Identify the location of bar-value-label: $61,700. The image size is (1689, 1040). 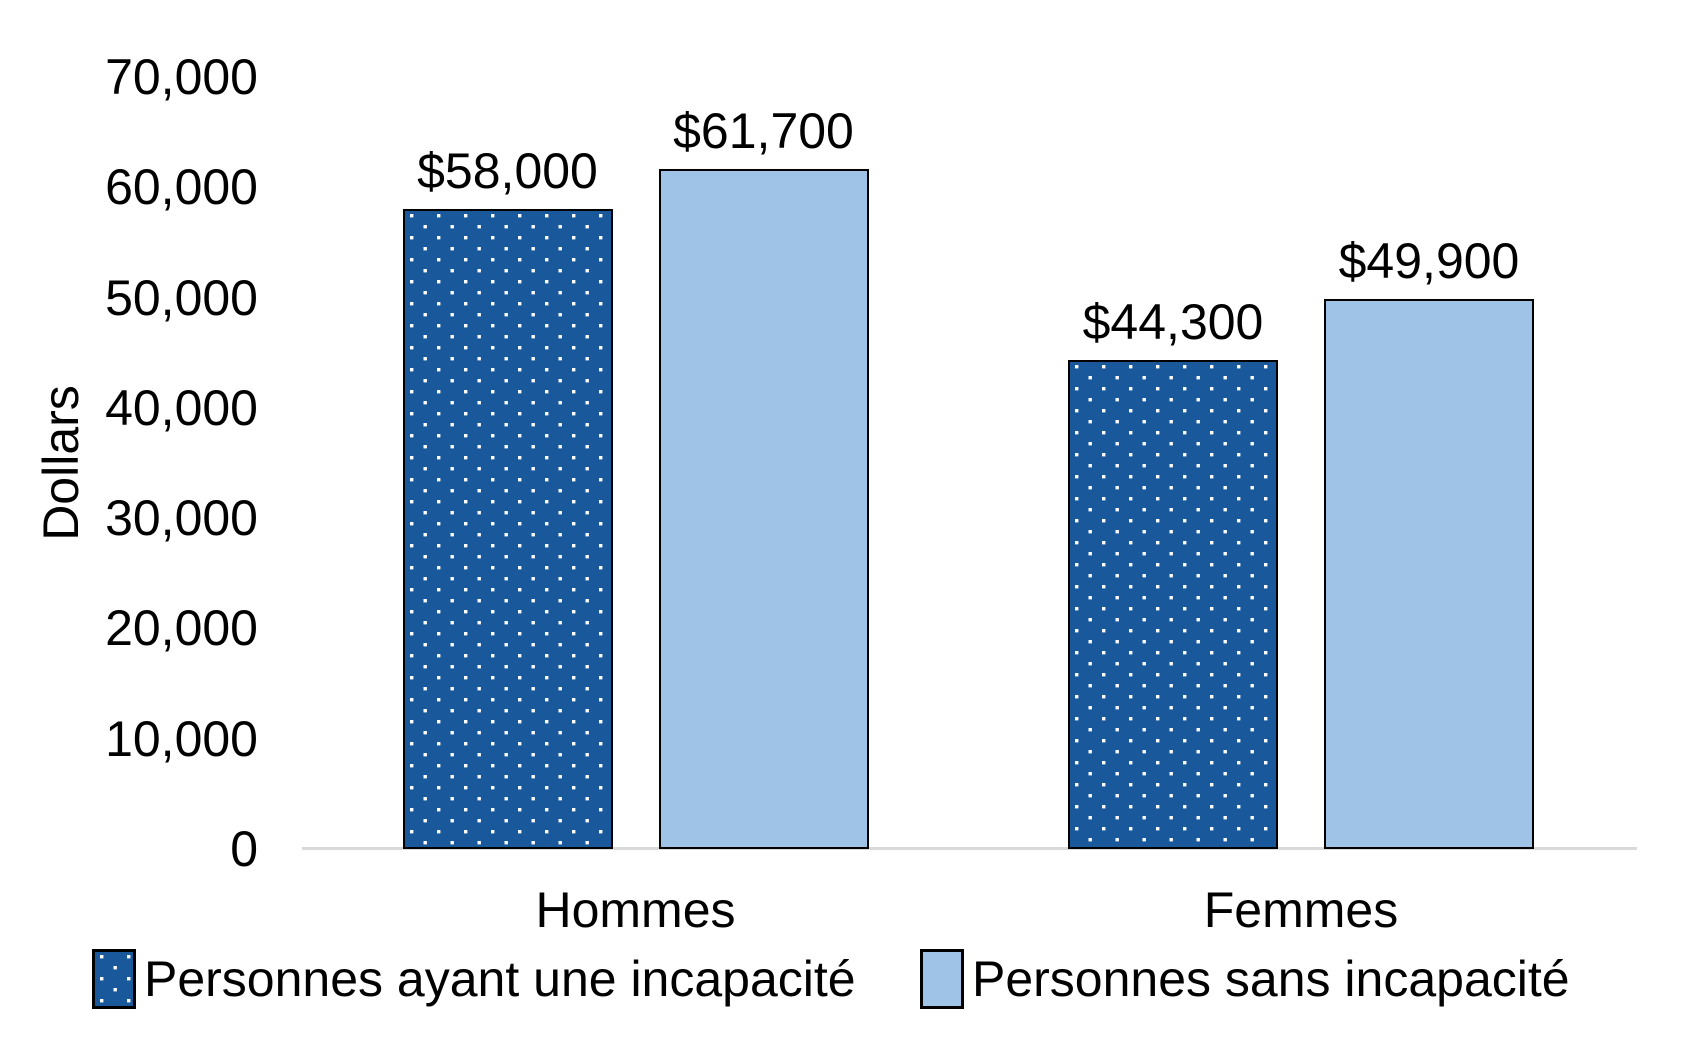
(763, 131).